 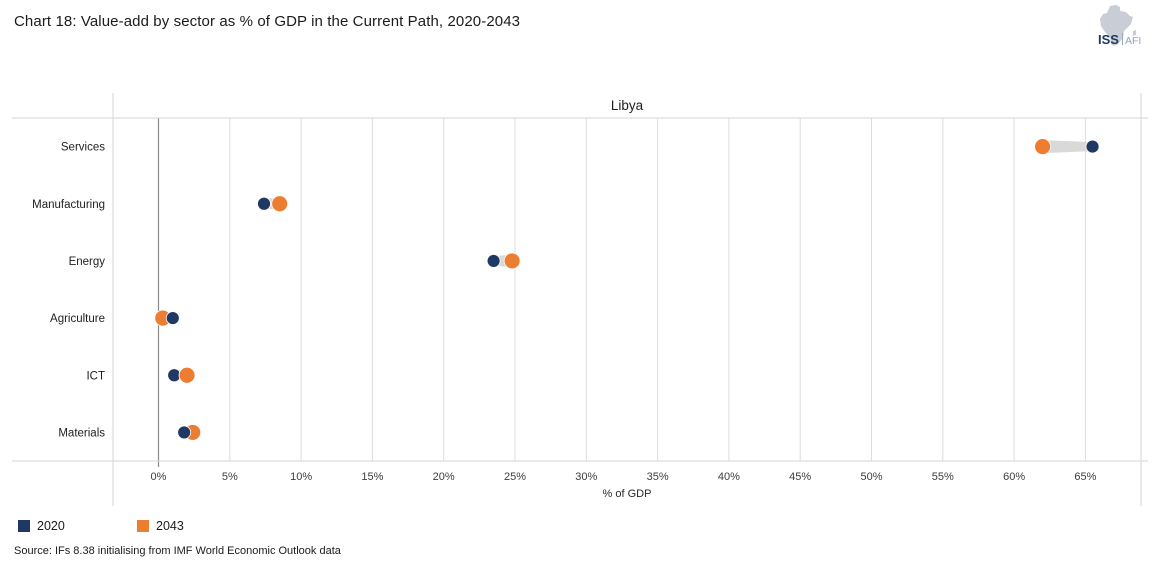 What do you see at coordinates (77, 319) in the screenshot?
I see `category-label: Agriculture` at bounding box center [77, 319].